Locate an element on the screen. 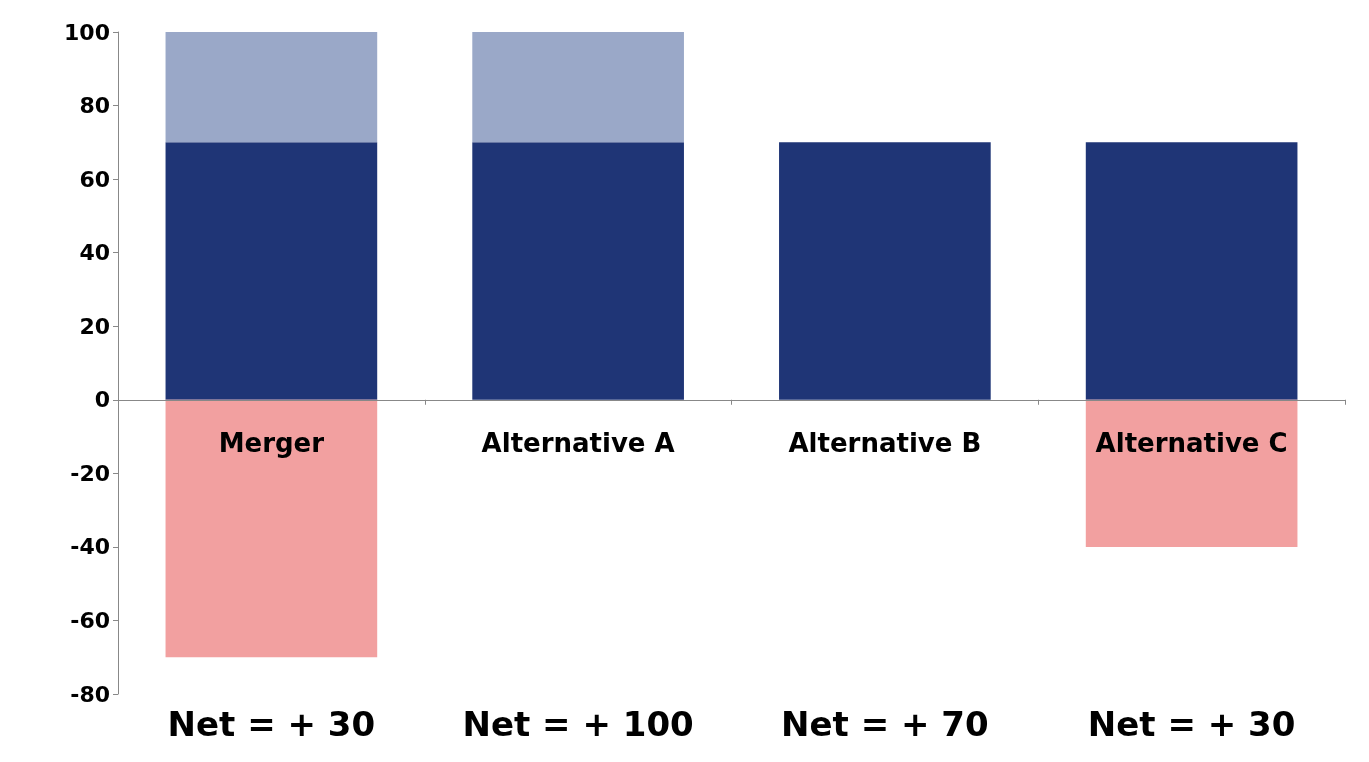  y-tick-label: 80 is located at coordinates (94, 106).